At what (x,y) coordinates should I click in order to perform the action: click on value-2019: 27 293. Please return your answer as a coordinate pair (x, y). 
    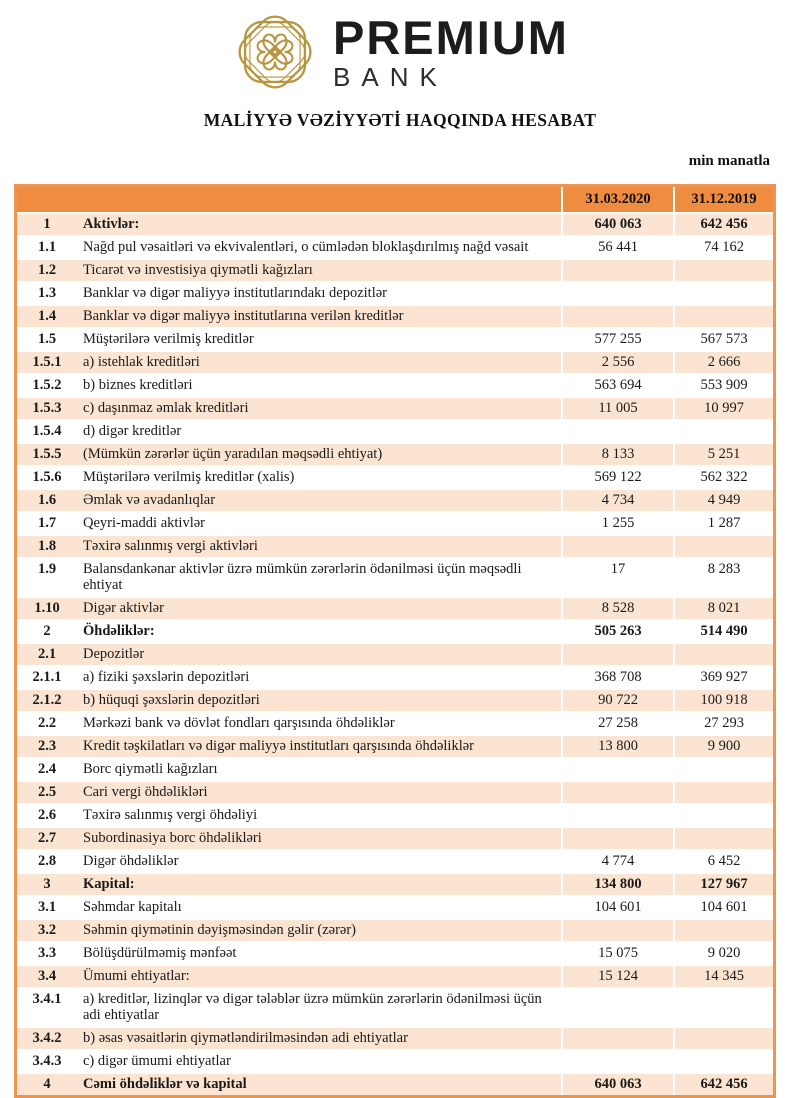
    Looking at the image, I should click on (723, 722).